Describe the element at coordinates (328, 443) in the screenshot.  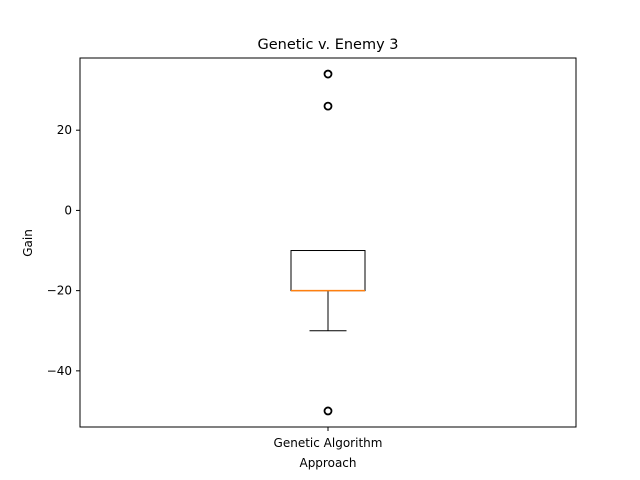
I see `x-tick-label: Genetic Algorithm` at that location.